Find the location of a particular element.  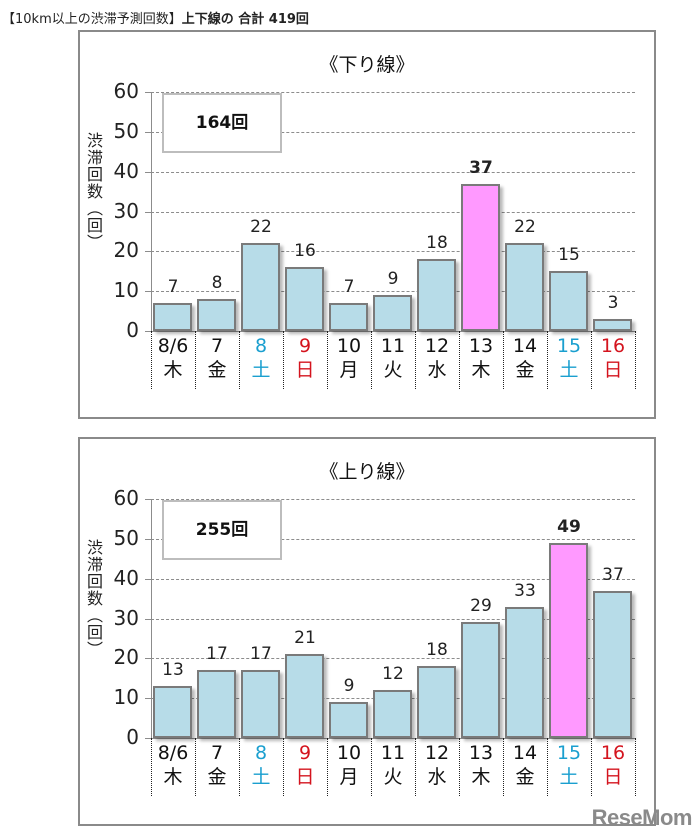

bar-value-label: 3 is located at coordinates (613, 303).